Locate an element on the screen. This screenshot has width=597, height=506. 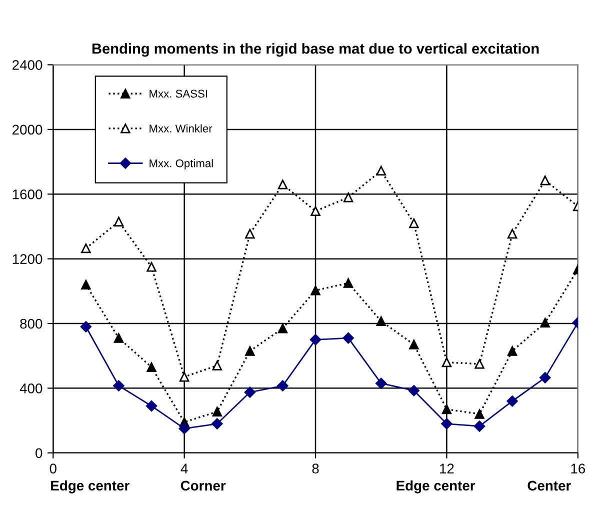
x-tick-label: 8 is located at coordinates (315, 469).